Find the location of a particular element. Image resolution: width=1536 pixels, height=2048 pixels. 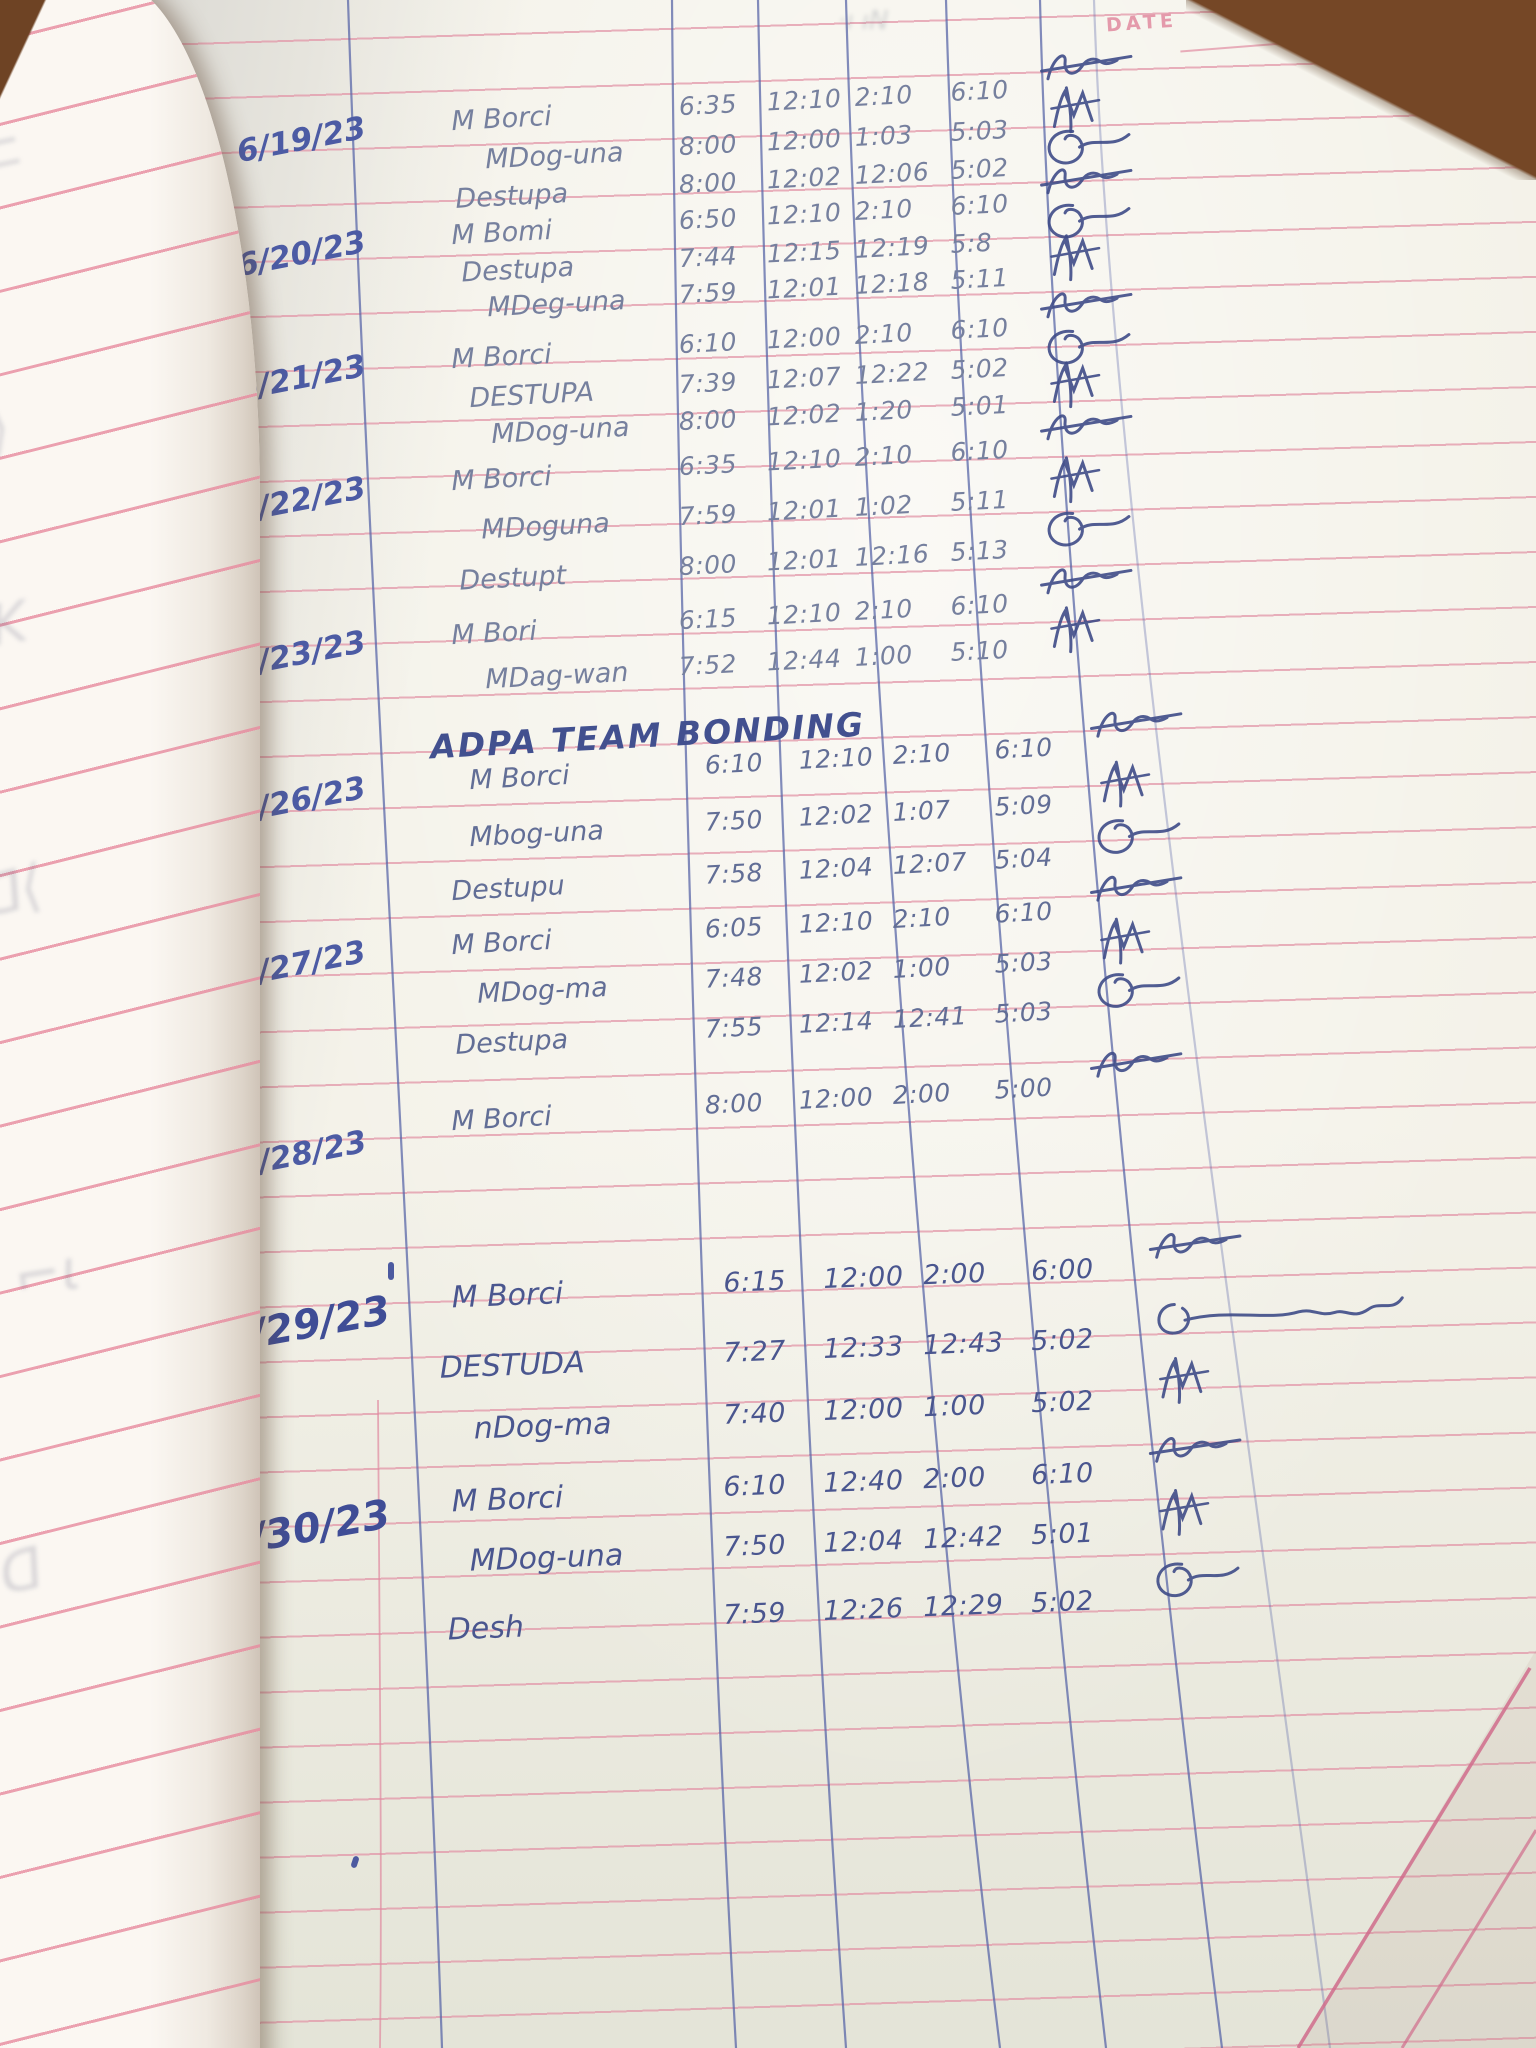

time-in-pm: 12:16 is located at coordinates (891, 555).